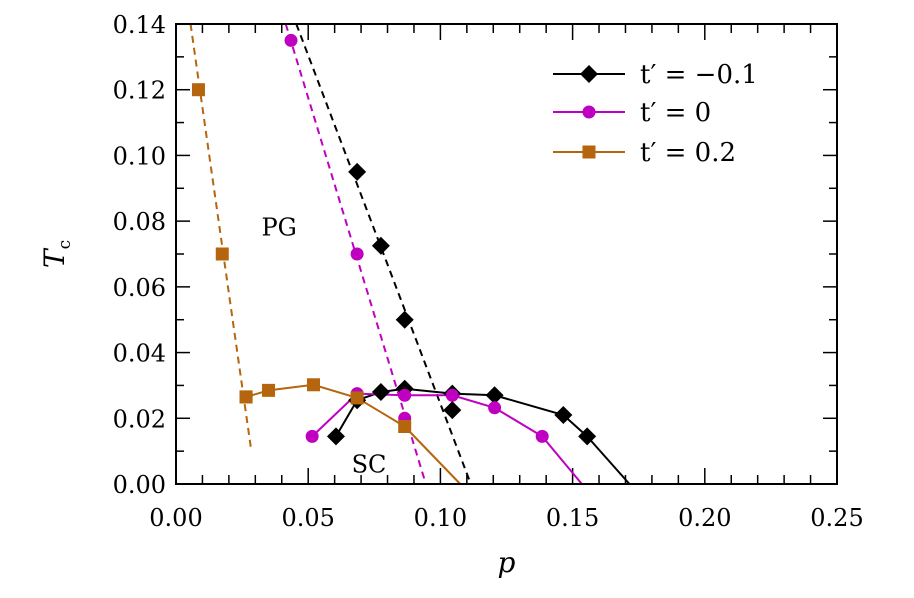 Image resolution: width=914 pixels, height=598 pixels. I want to click on y-axis-label-main: Tc, so click(56, 254).